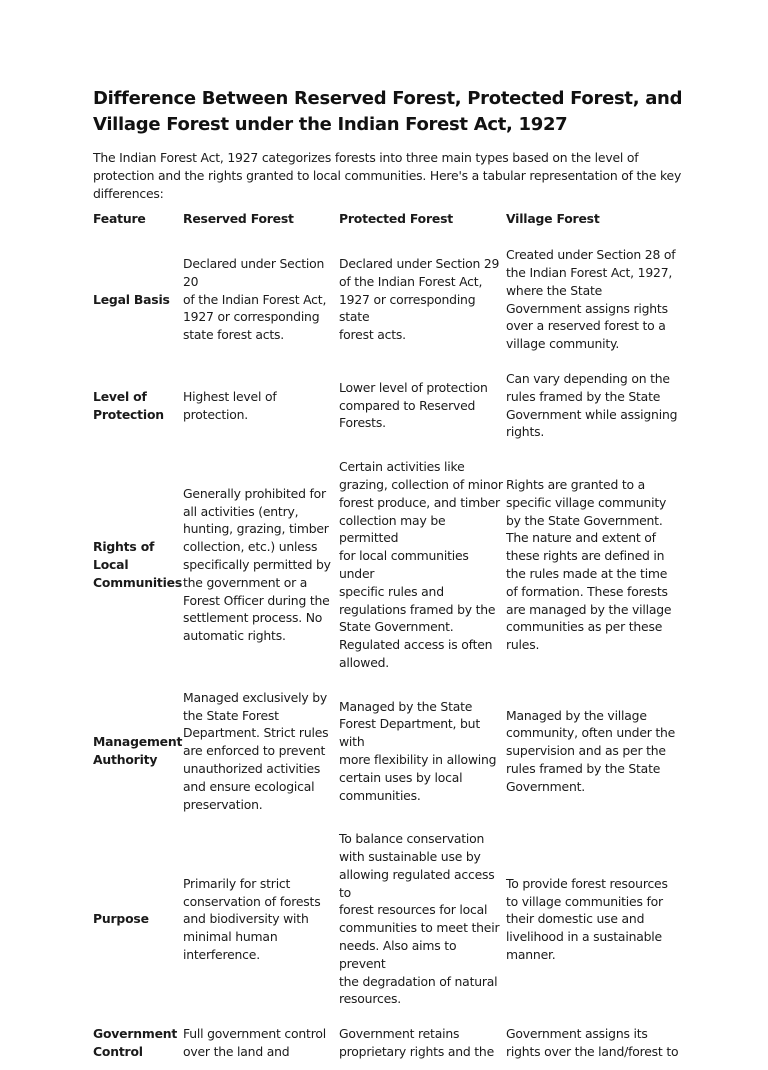 This screenshot has height=1070, width=768. I want to click on header-village-forest: Village Forest, so click(553, 219).